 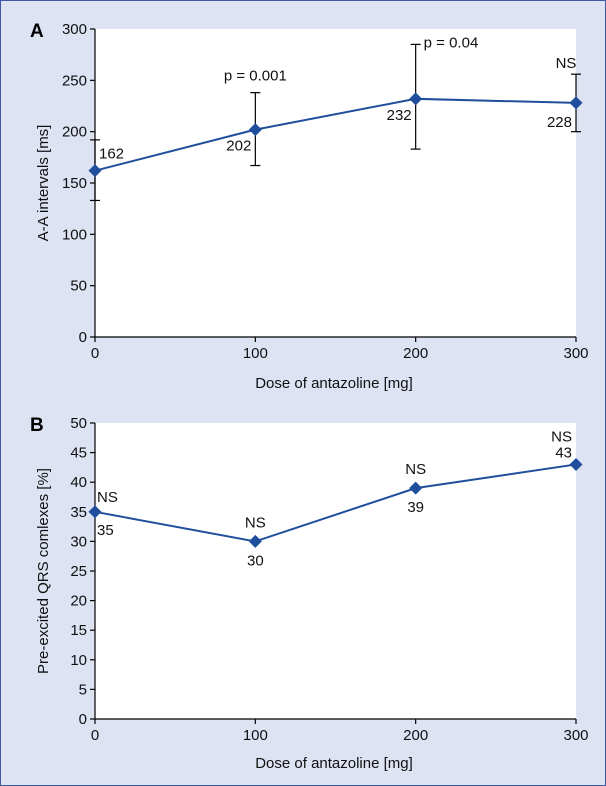 What do you see at coordinates (78, 541) in the screenshot?
I see `panel-b-y-tick-label: 30` at bounding box center [78, 541].